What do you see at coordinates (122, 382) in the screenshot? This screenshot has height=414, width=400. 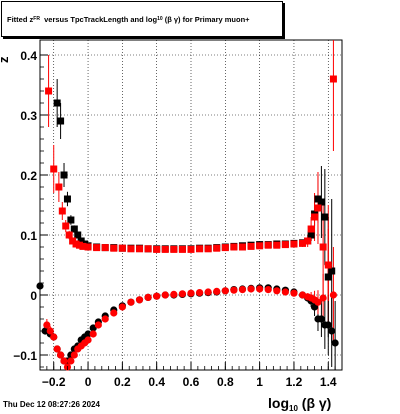 I see `x-tick-label: 0.2` at bounding box center [122, 382].